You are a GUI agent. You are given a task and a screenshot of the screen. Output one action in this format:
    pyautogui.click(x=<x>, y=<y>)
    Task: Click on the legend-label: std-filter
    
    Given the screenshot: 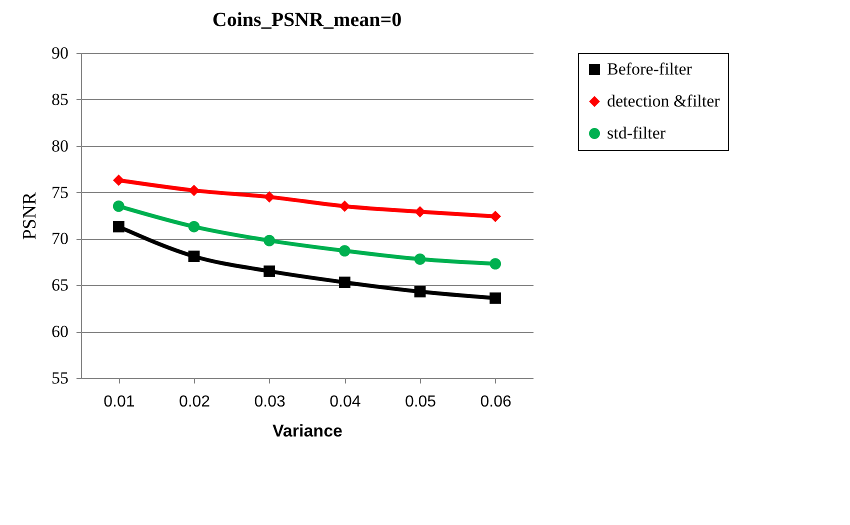 What is the action you would take?
    pyautogui.click(x=636, y=133)
    